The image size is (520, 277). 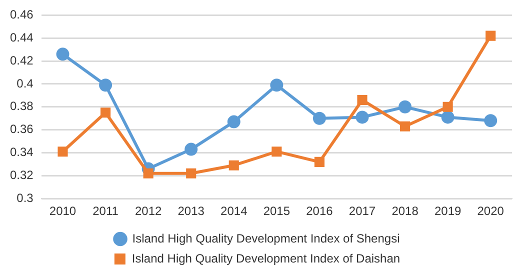 What do you see at coordinates (22, 37) in the screenshot?
I see `y-tick-label: 0.44` at bounding box center [22, 37].